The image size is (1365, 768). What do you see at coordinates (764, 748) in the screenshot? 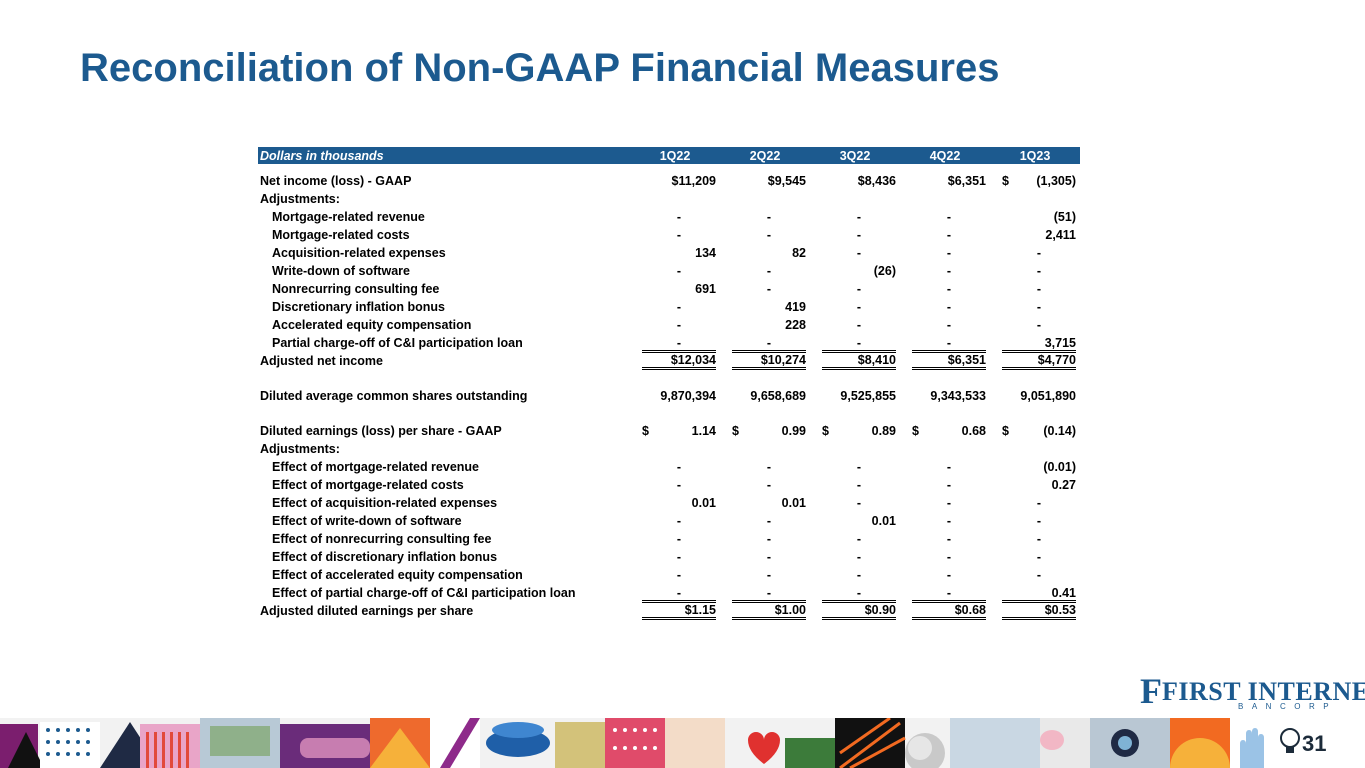
I see `heart-icon` at bounding box center [764, 748].